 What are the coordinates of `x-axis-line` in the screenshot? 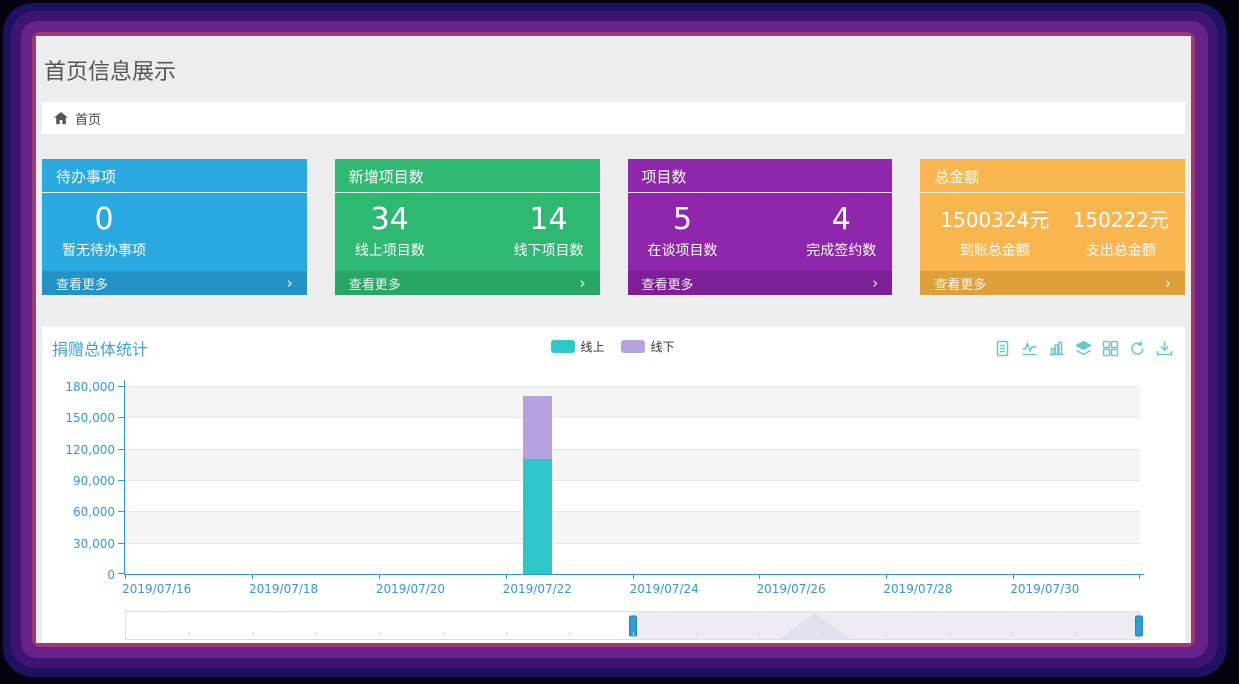 It's located at (634, 574).